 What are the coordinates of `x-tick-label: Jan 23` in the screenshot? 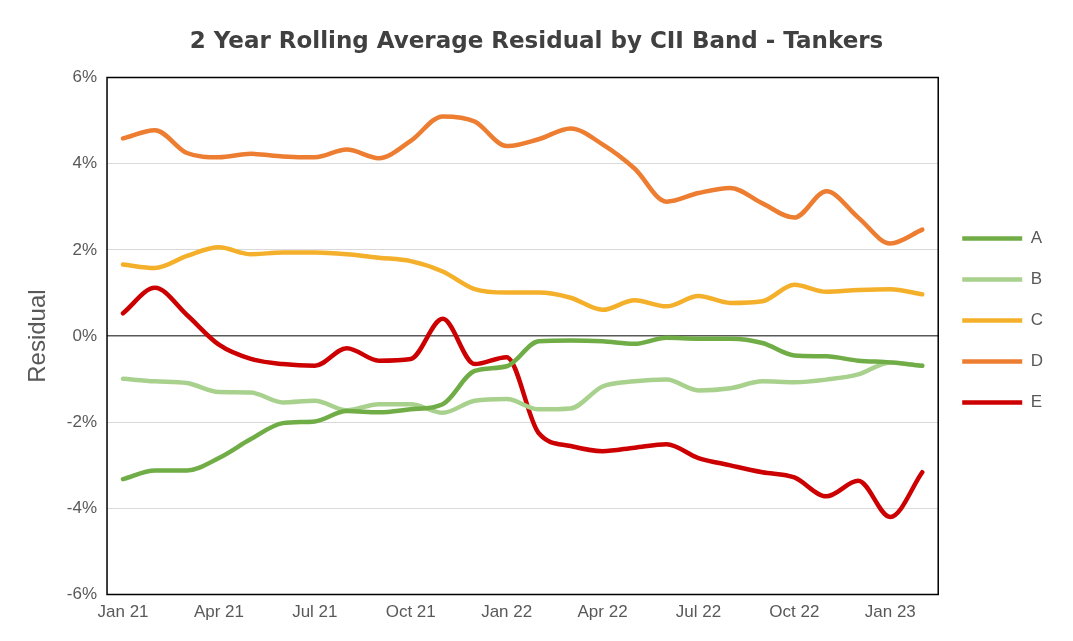 It's located at (890, 612).